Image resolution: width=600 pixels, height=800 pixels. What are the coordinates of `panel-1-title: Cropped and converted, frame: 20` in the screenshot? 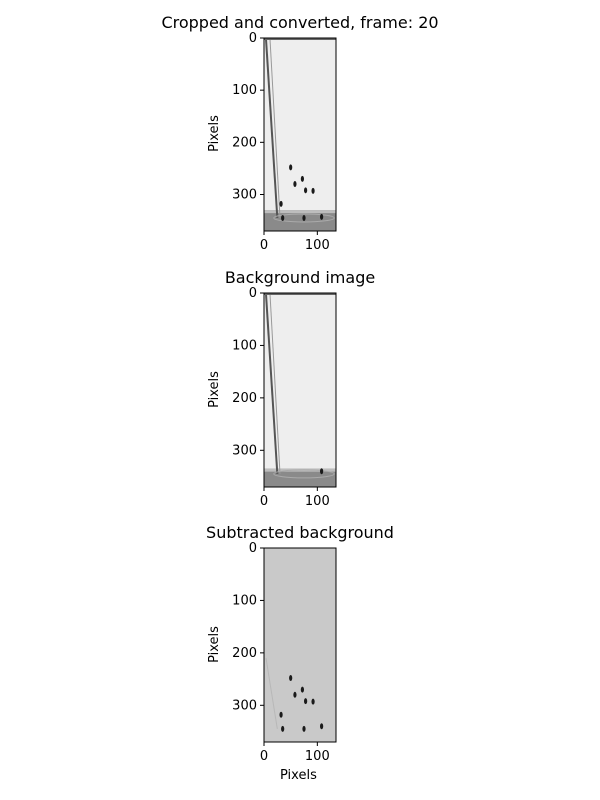 It's located at (300, 22).